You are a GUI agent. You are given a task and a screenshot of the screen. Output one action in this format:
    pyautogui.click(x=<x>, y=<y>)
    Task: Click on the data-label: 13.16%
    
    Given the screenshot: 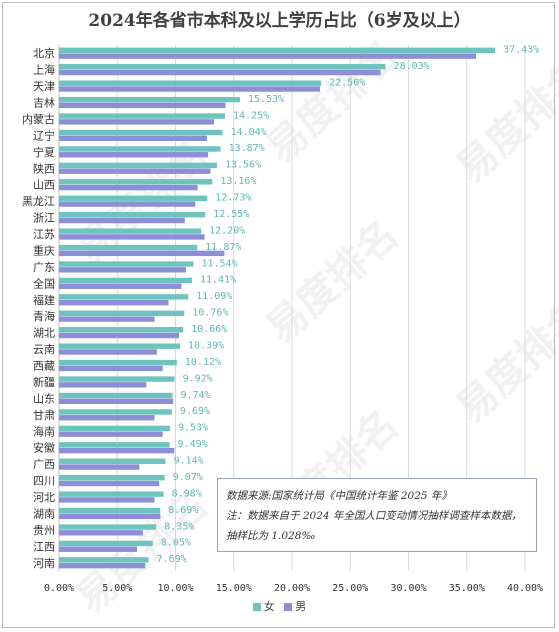 What is the action you would take?
    pyautogui.click(x=238, y=181)
    